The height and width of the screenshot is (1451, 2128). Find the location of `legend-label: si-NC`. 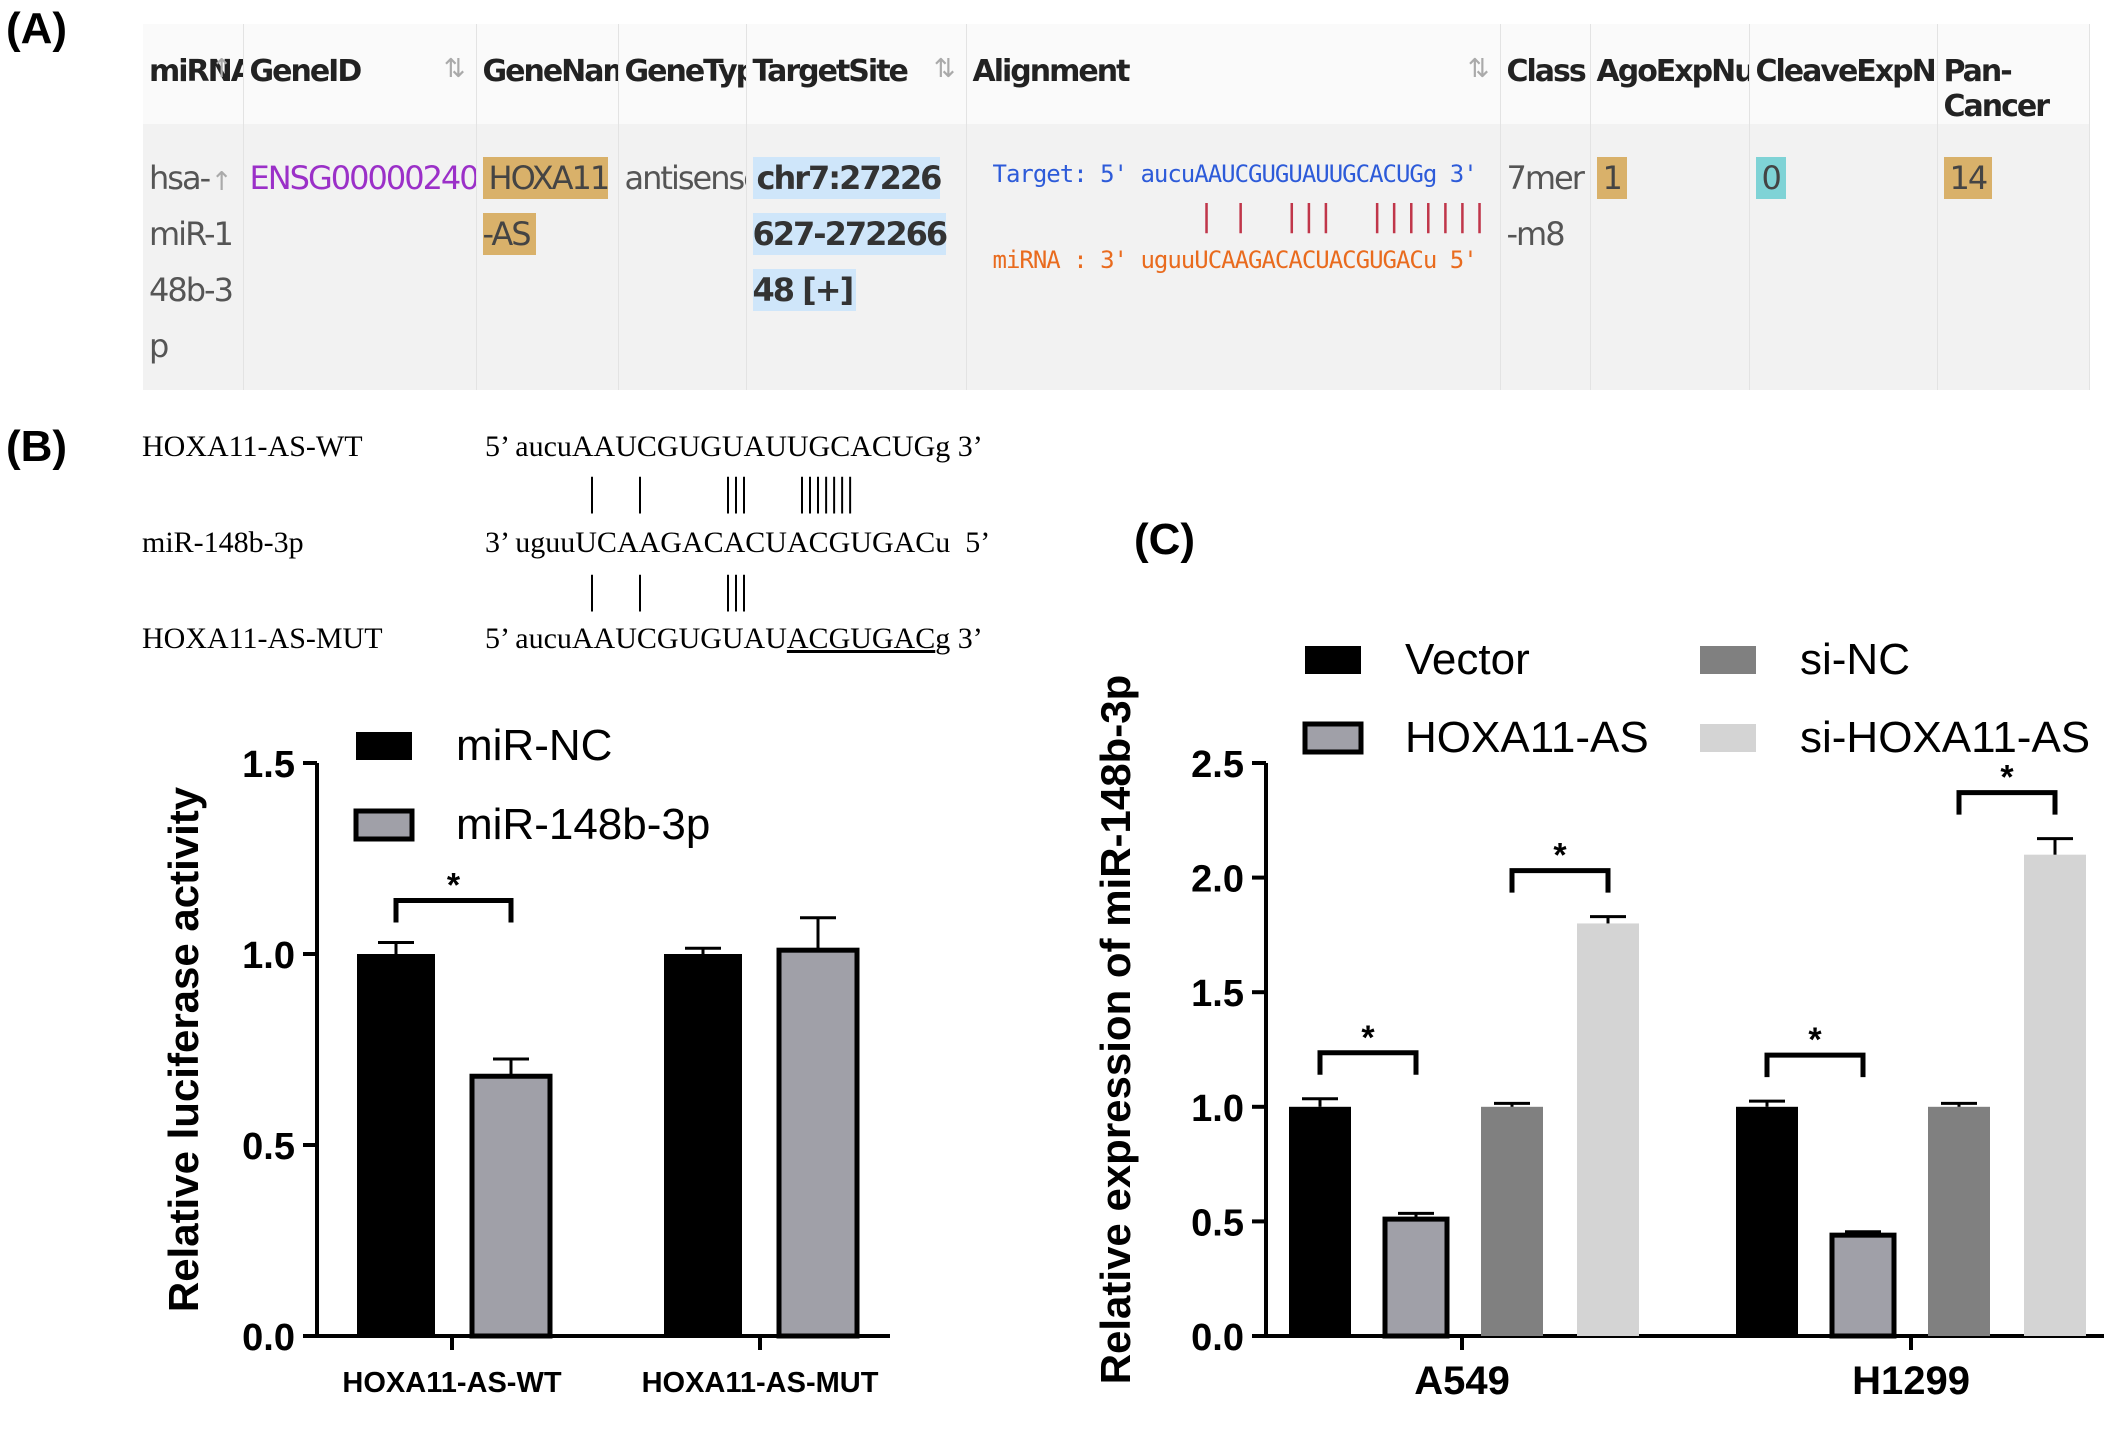

legend-label: si-NC is located at coordinates (1855, 659).